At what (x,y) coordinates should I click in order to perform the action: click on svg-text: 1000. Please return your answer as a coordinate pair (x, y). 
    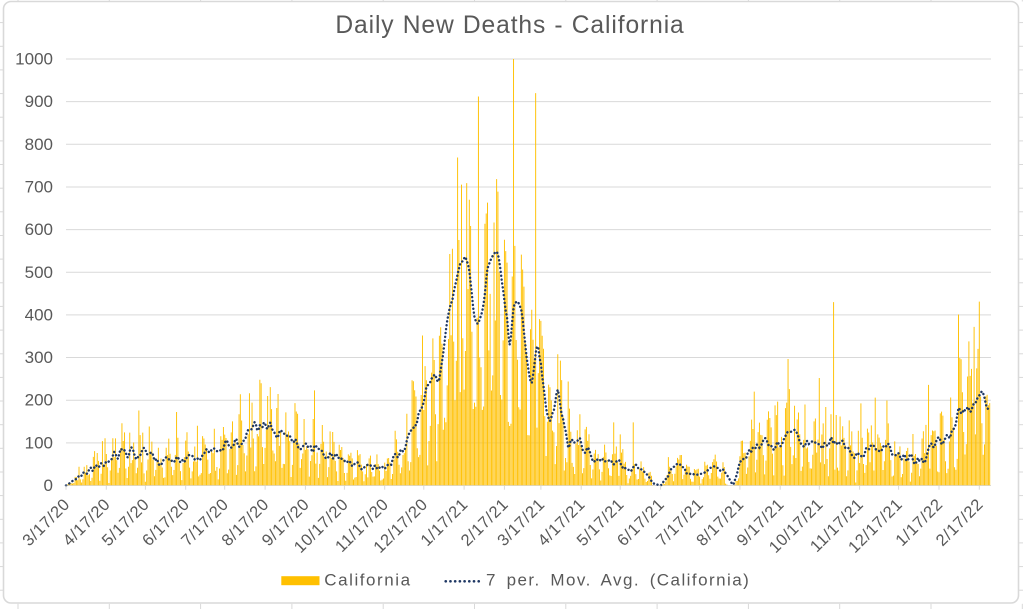
    Looking at the image, I should click on (34, 59).